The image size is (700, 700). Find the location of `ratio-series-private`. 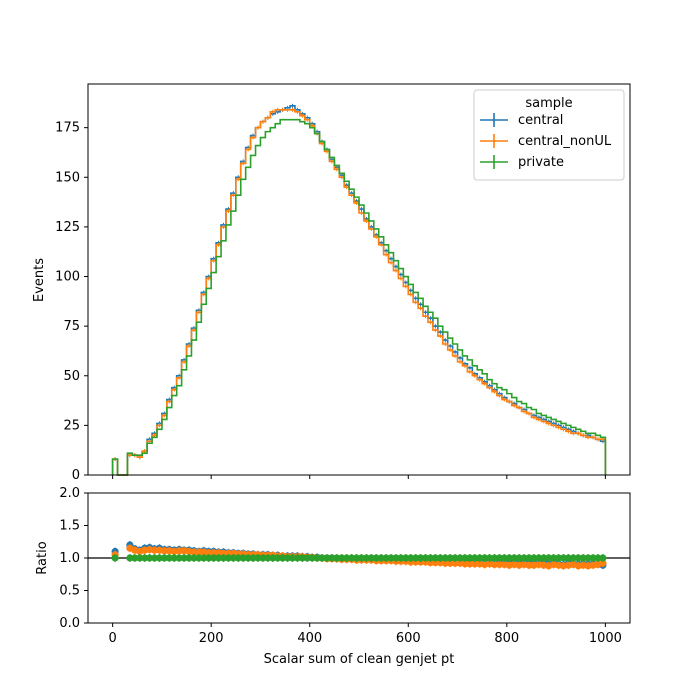

ratio-series-private is located at coordinates (359, 558).